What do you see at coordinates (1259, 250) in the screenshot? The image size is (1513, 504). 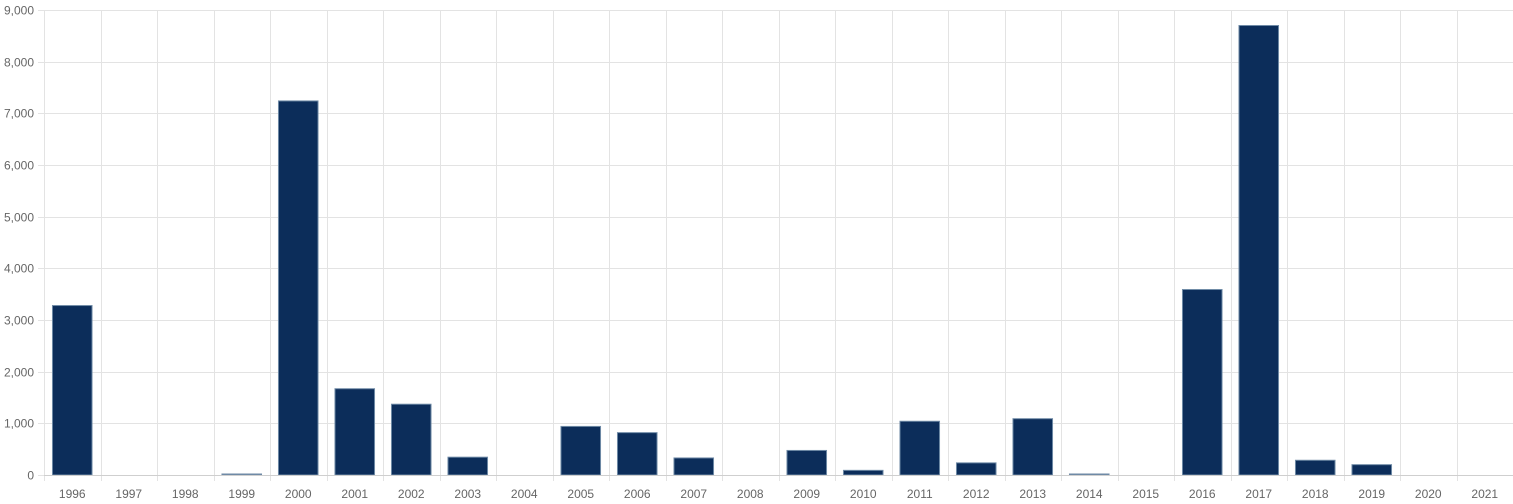 I see `bar-2017` at bounding box center [1259, 250].